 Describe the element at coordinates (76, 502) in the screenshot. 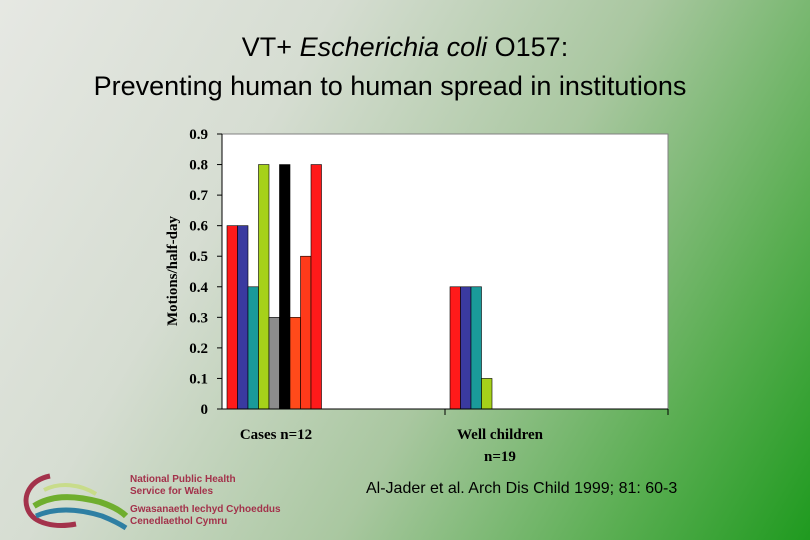

I see `nphs-logo-icon` at that location.